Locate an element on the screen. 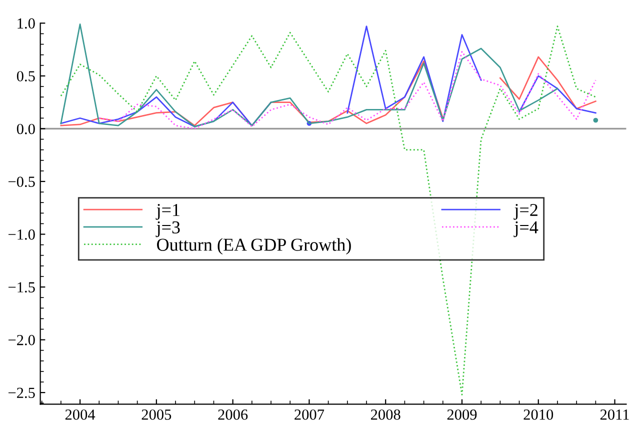 This screenshot has height=421, width=630. x-tick-label: 2007 is located at coordinates (309, 414).